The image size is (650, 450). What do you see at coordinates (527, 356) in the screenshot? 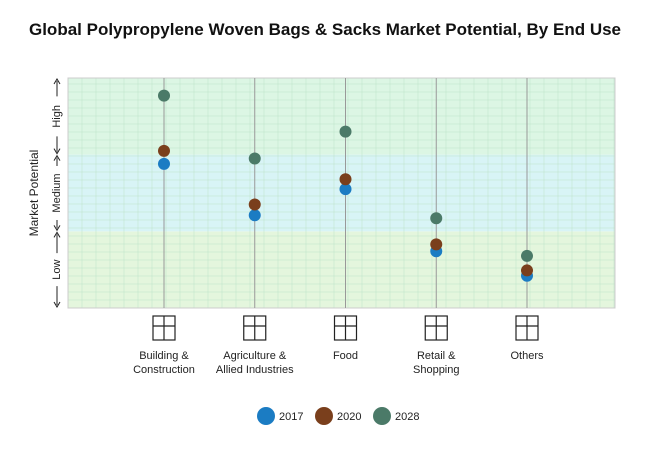
I see `x-tick-label: Others` at bounding box center [527, 356].